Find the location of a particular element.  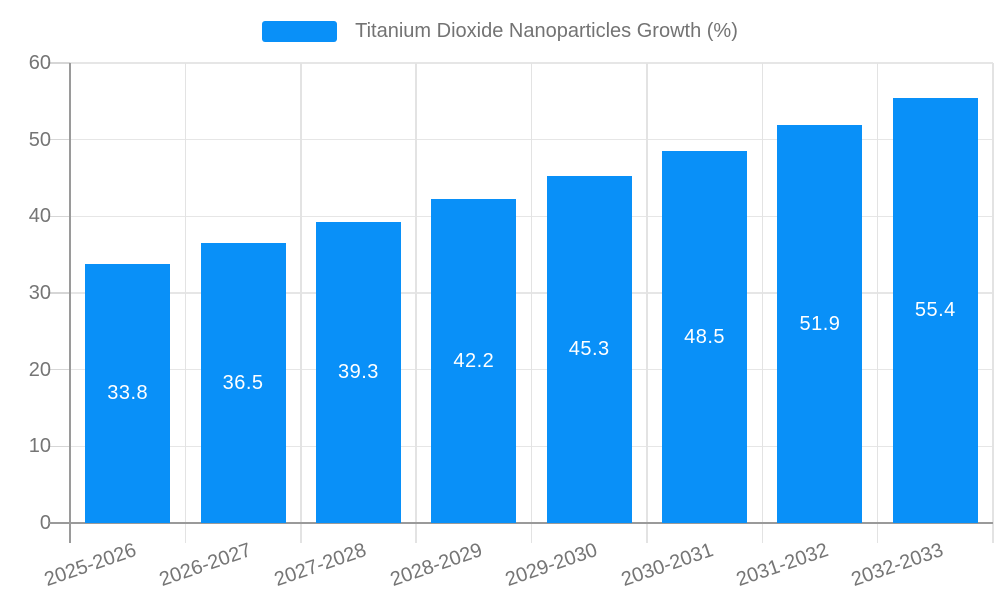

y-axis-tick-label: 0 is located at coordinates (45, 523).